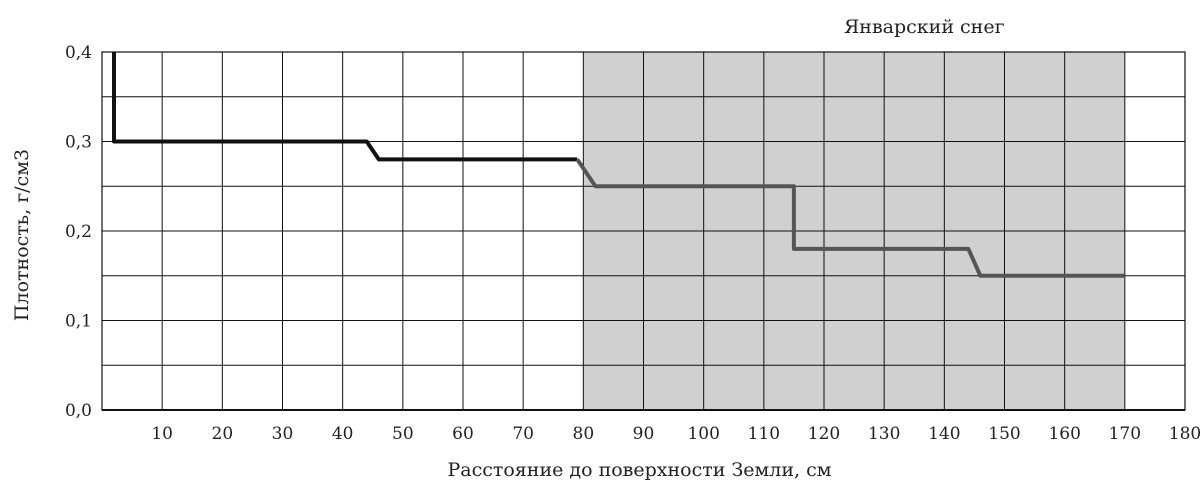 The height and width of the screenshot is (483, 1200). Describe the element at coordinates (223, 434) in the screenshot. I see `x-tick-label: 20` at that location.